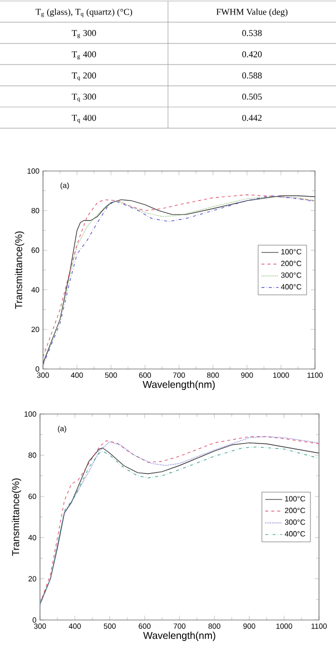  I want to click on text: 0.538, so click(252, 33).